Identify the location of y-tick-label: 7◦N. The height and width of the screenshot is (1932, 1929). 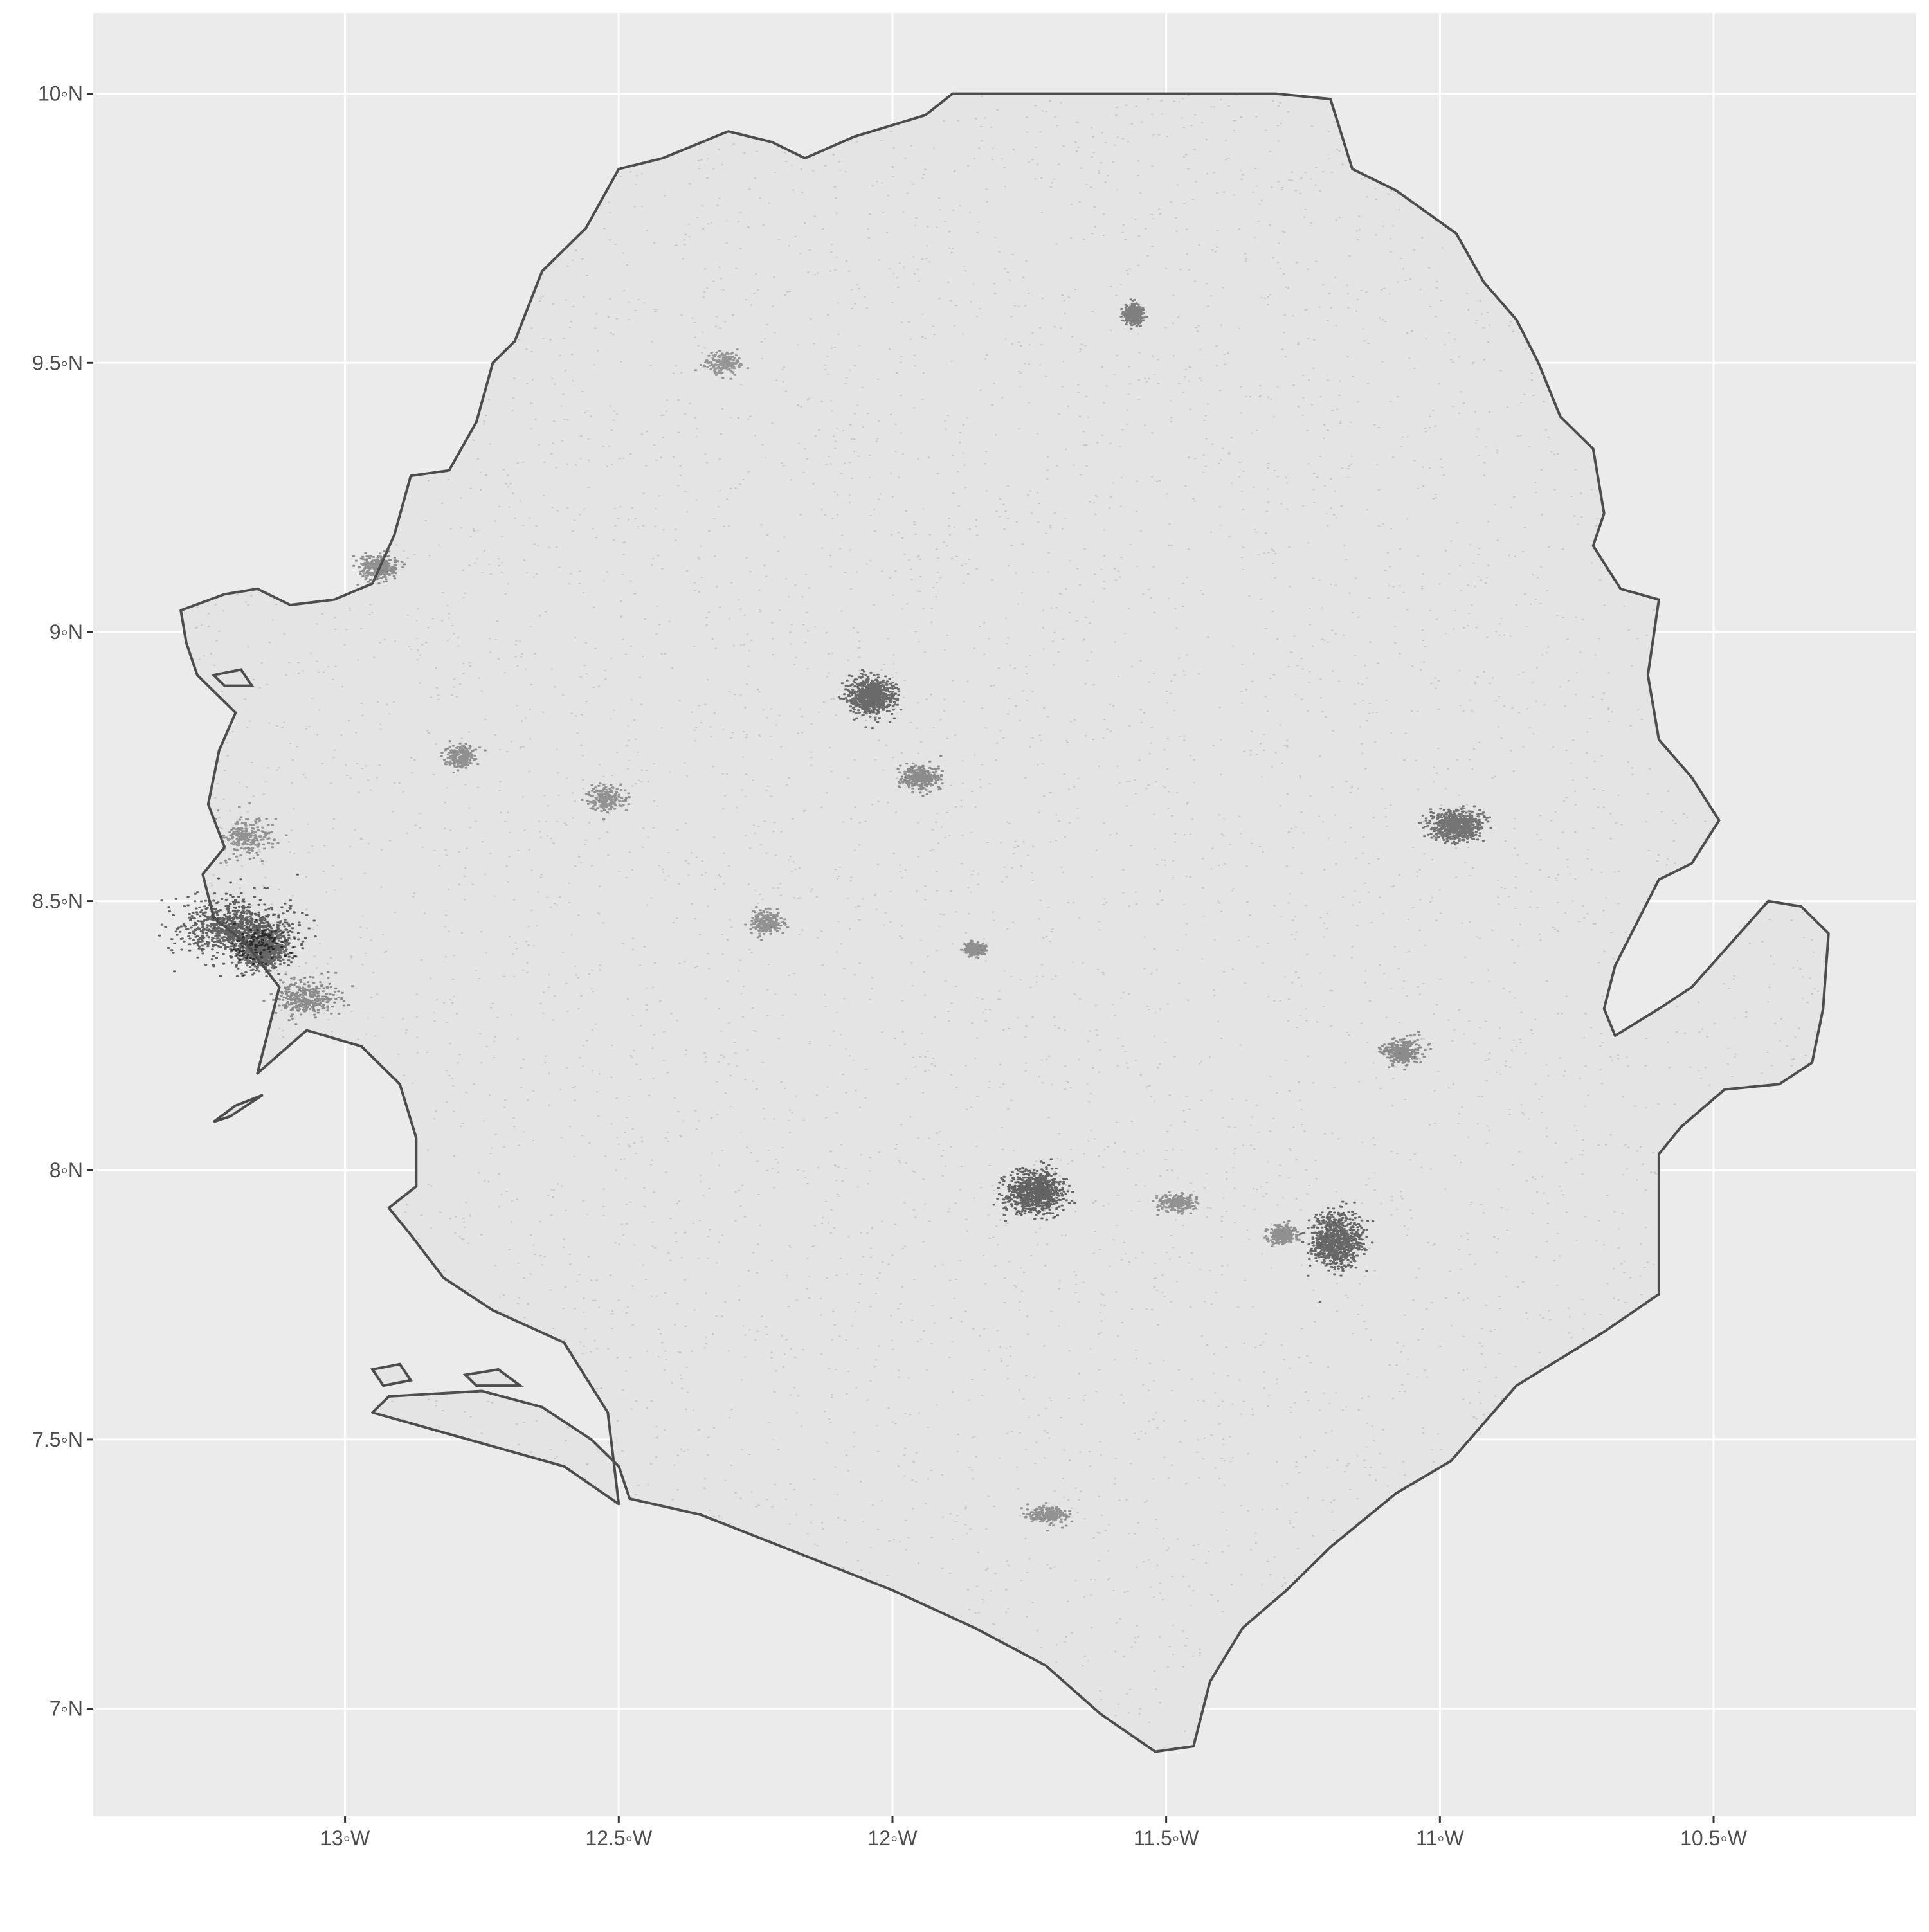
(66, 1708).